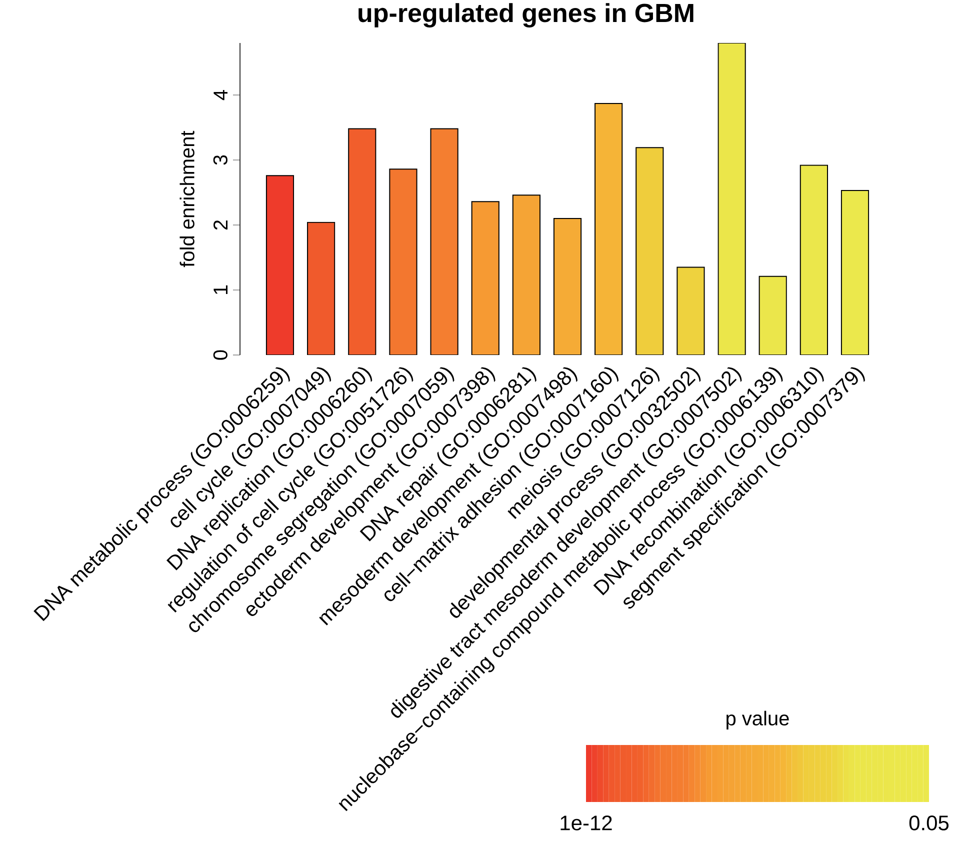 The width and height of the screenshot is (960, 845). Describe the element at coordinates (220, 355) in the screenshot. I see `y-tick-label: 0` at that location.